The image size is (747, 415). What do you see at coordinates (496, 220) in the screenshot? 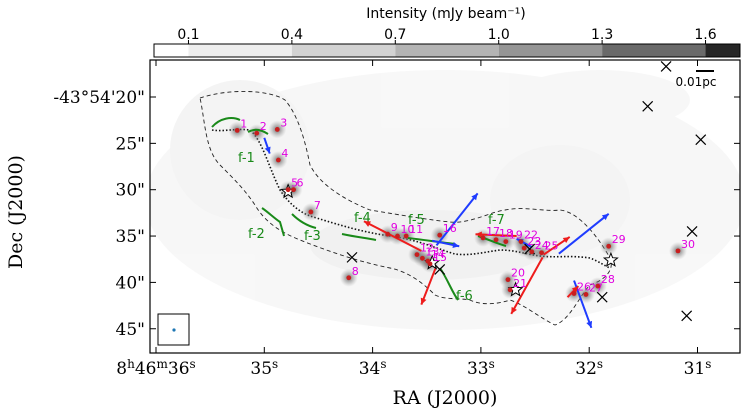
I see `filament-label: f-7` at bounding box center [496, 220].